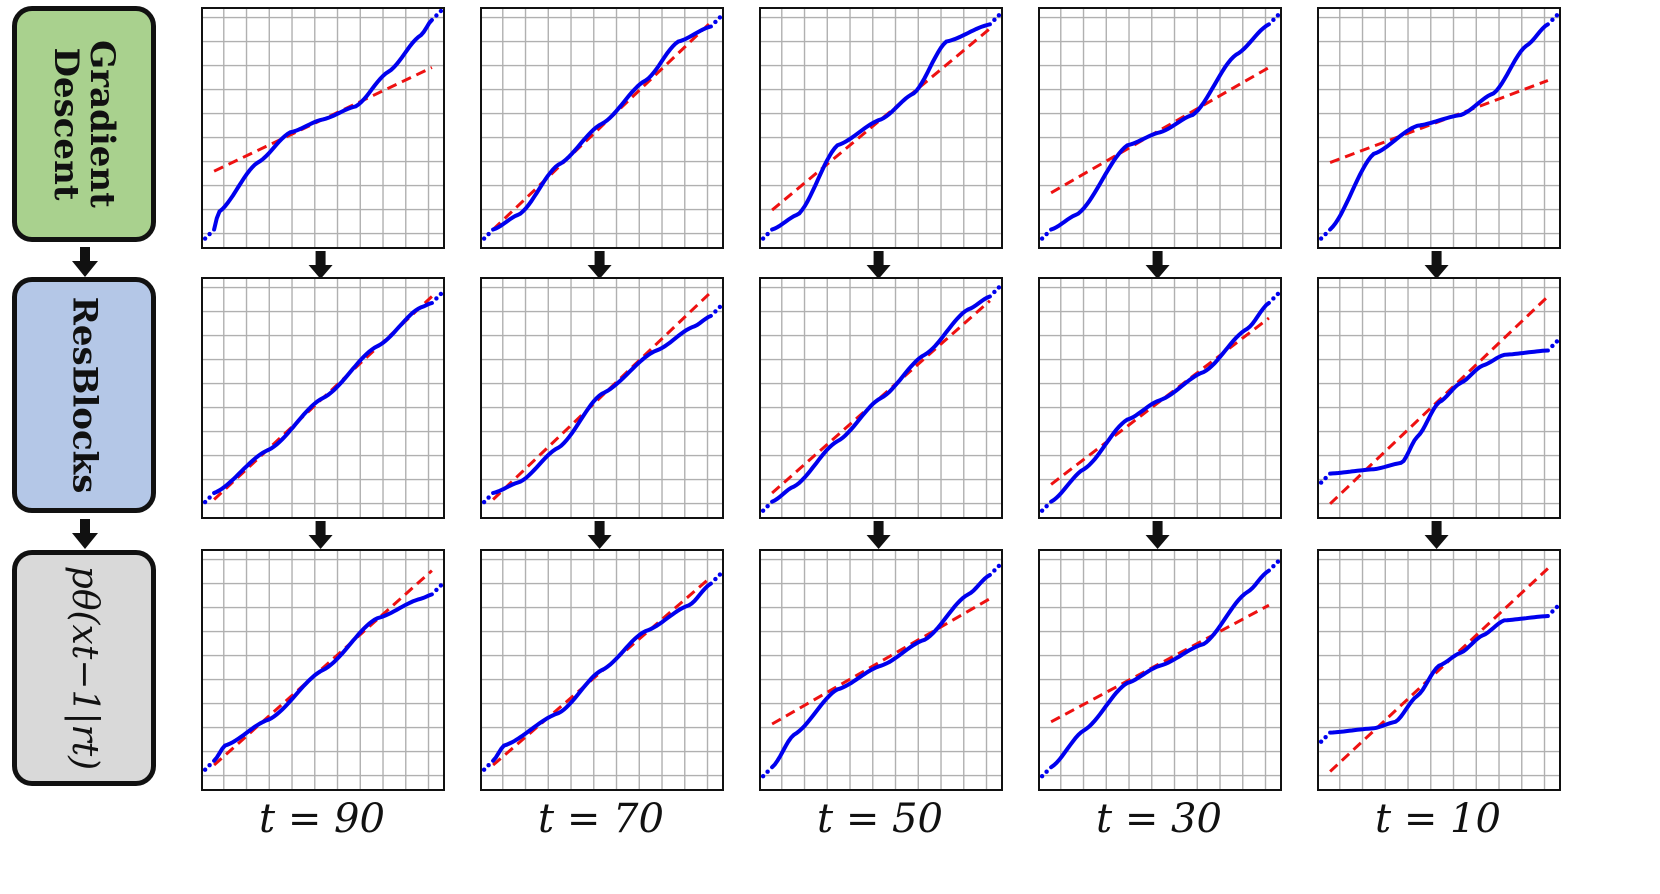 The height and width of the screenshot is (894, 1660). I want to click on qq-panel-r2-c1, so click(602, 670).